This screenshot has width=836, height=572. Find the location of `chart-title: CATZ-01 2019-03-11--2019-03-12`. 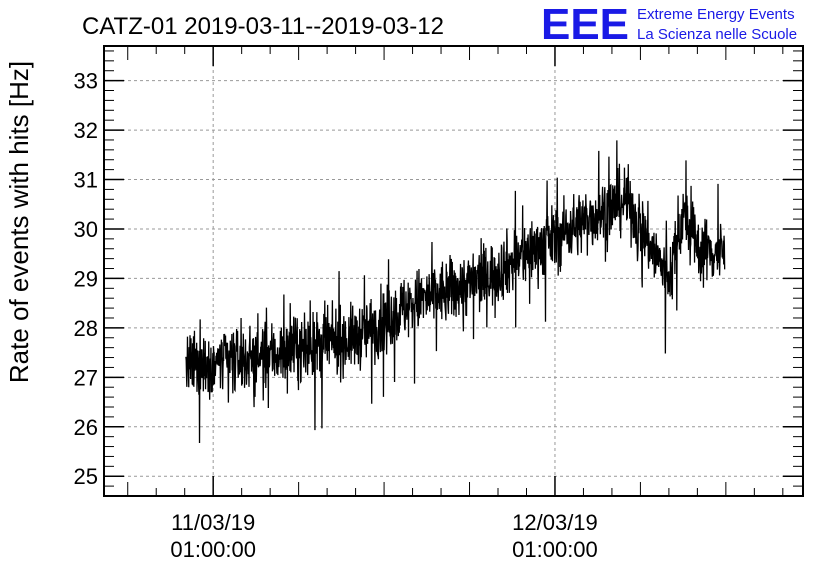

chart-title: CATZ-01 2019-03-11--2019-03-12 is located at coordinates (263, 26).